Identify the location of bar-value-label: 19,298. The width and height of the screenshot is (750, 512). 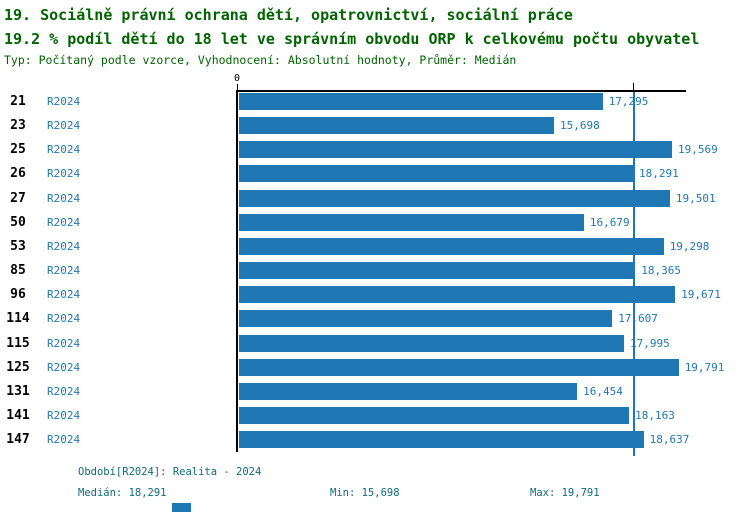
(689, 246).